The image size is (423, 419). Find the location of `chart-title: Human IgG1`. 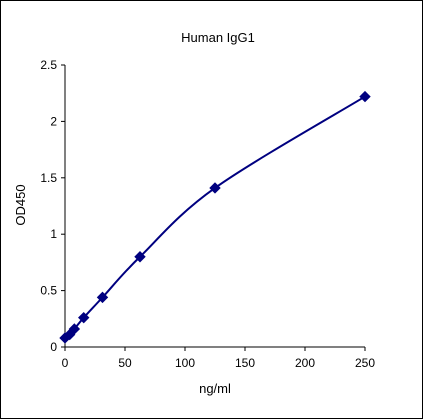

chart-title: Human IgG1 is located at coordinates (218, 37).